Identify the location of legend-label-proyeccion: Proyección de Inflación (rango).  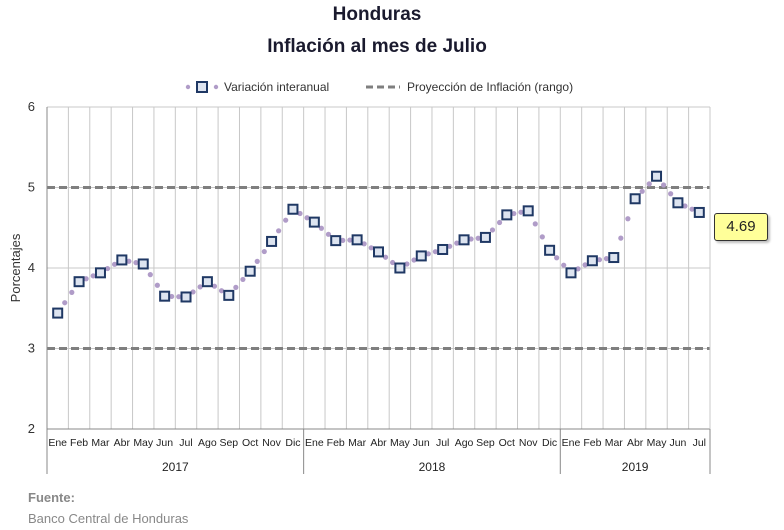
(490, 87).